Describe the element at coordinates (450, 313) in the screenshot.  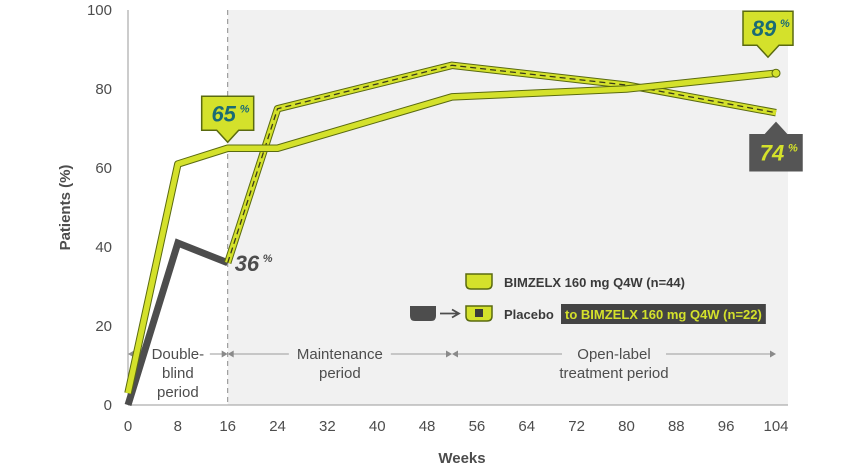
I see `legend-arrow-icon` at that location.